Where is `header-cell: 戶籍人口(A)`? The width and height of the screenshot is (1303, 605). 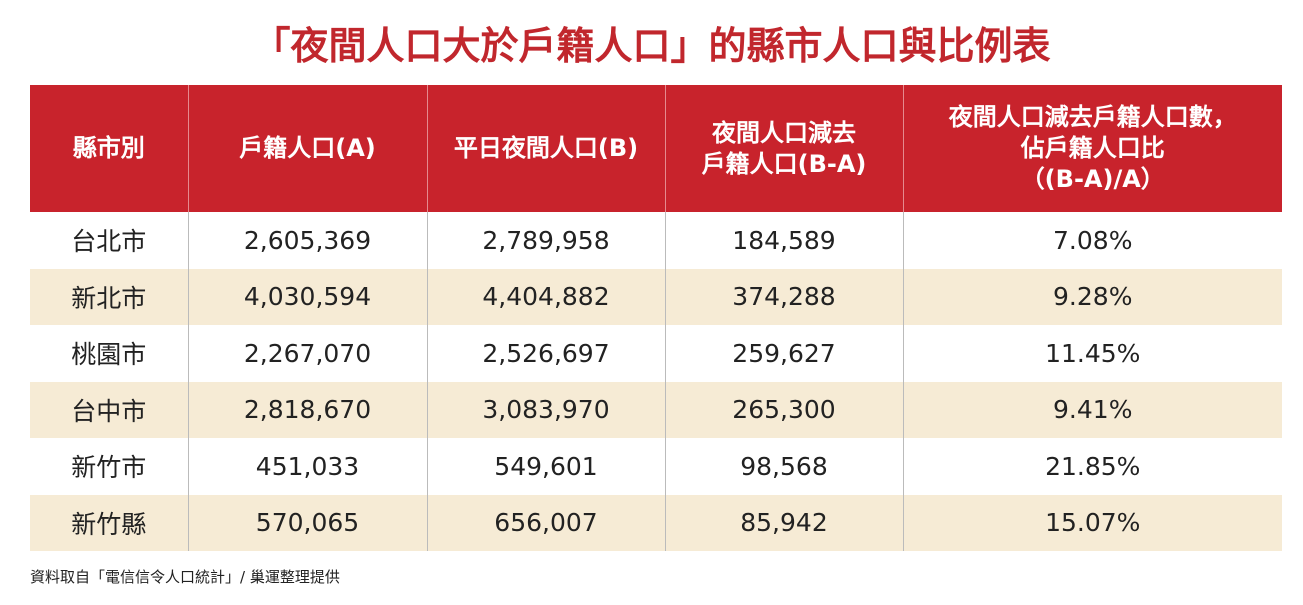
header-cell: 戶籍人口(A) is located at coordinates (307, 148).